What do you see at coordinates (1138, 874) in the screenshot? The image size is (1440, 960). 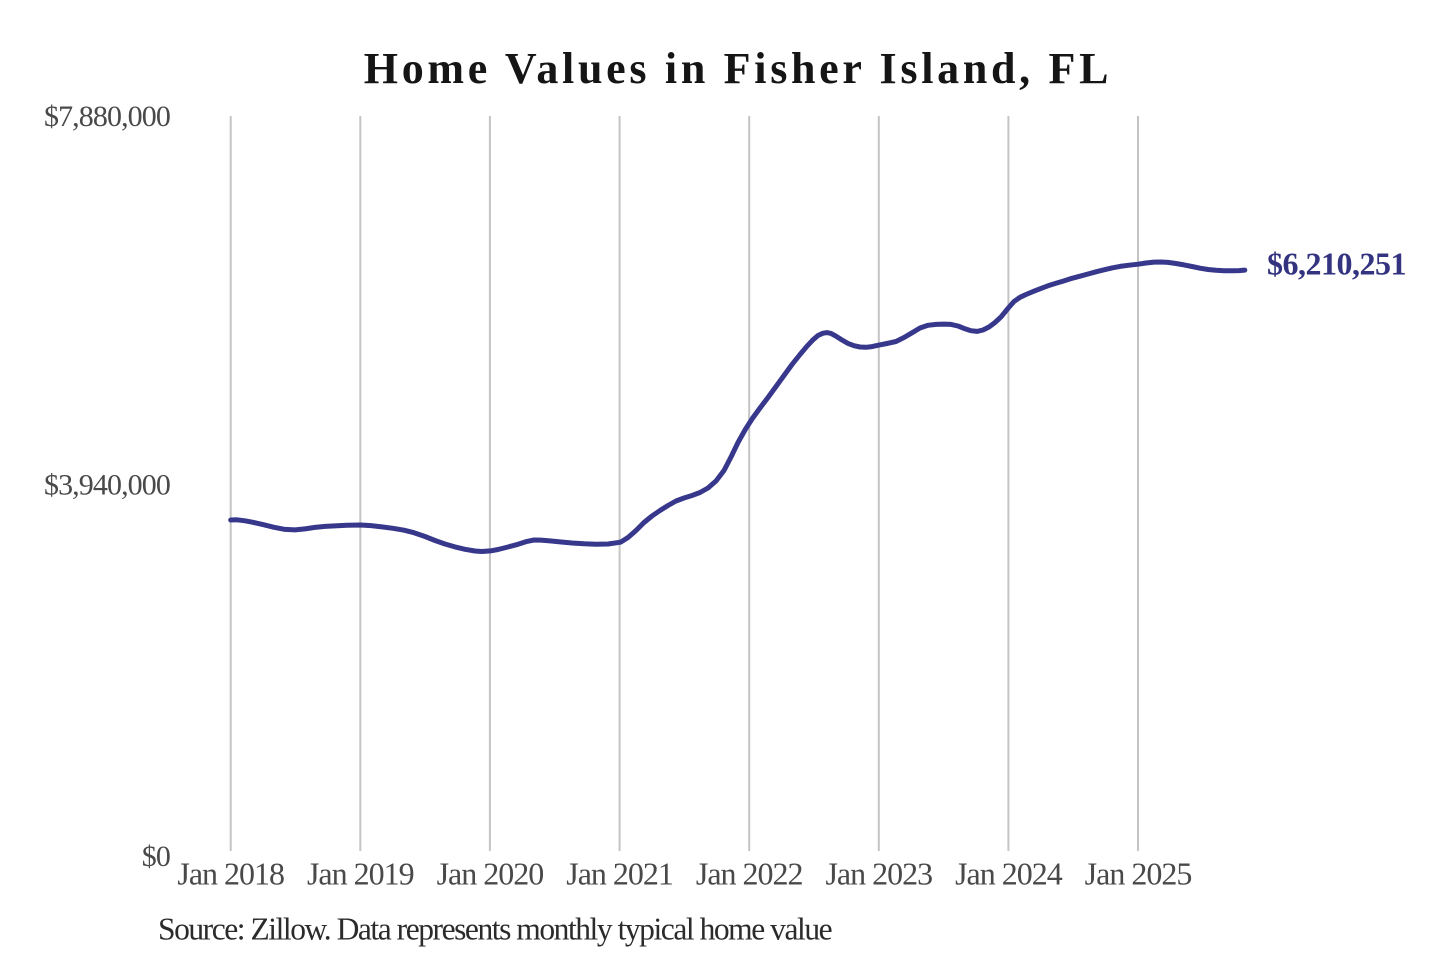 I see `svg-text: Jan 2025` at bounding box center [1138, 874].